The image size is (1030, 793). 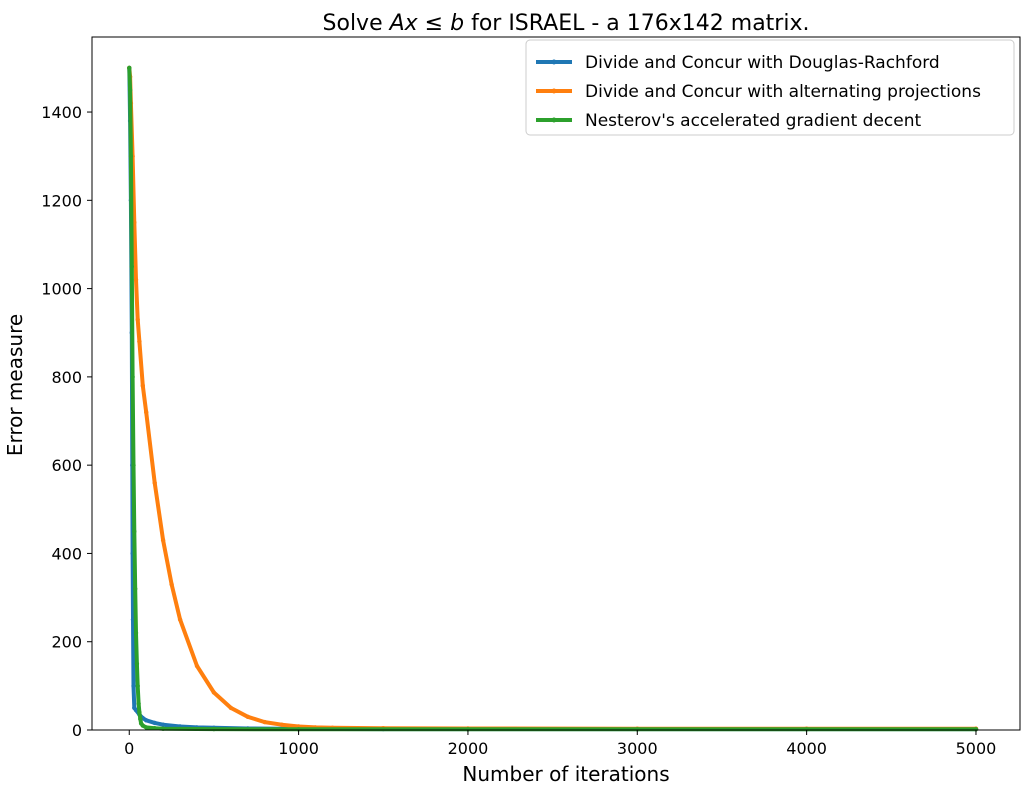 What do you see at coordinates (434, 23) in the screenshot?
I see `title-math-op: ≤` at bounding box center [434, 23].